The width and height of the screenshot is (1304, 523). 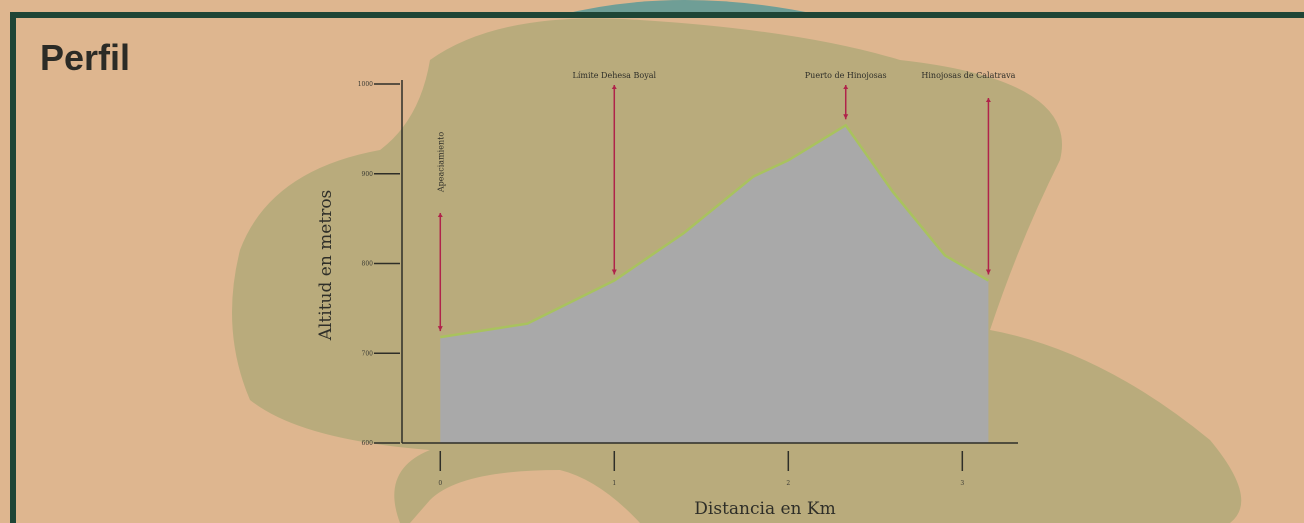 What do you see at coordinates (846, 75) in the screenshot?
I see `annotation-label: Puerto de Hinojosas` at bounding box center [846, 75].